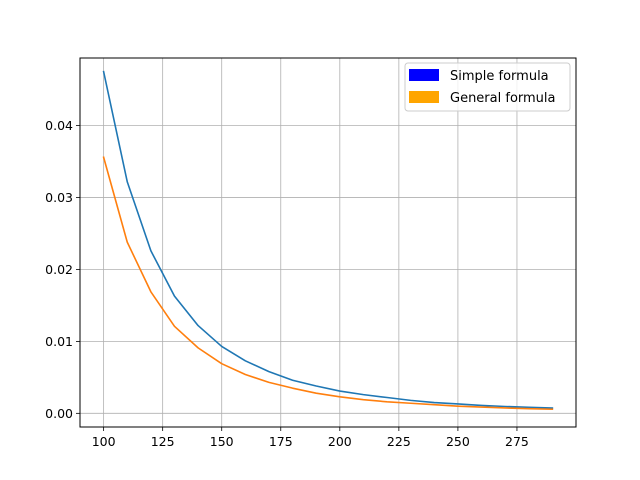  Describe the element at coordinates (59, 341) in the screenshot. I see `y-tick-label: 0.01` at that location.